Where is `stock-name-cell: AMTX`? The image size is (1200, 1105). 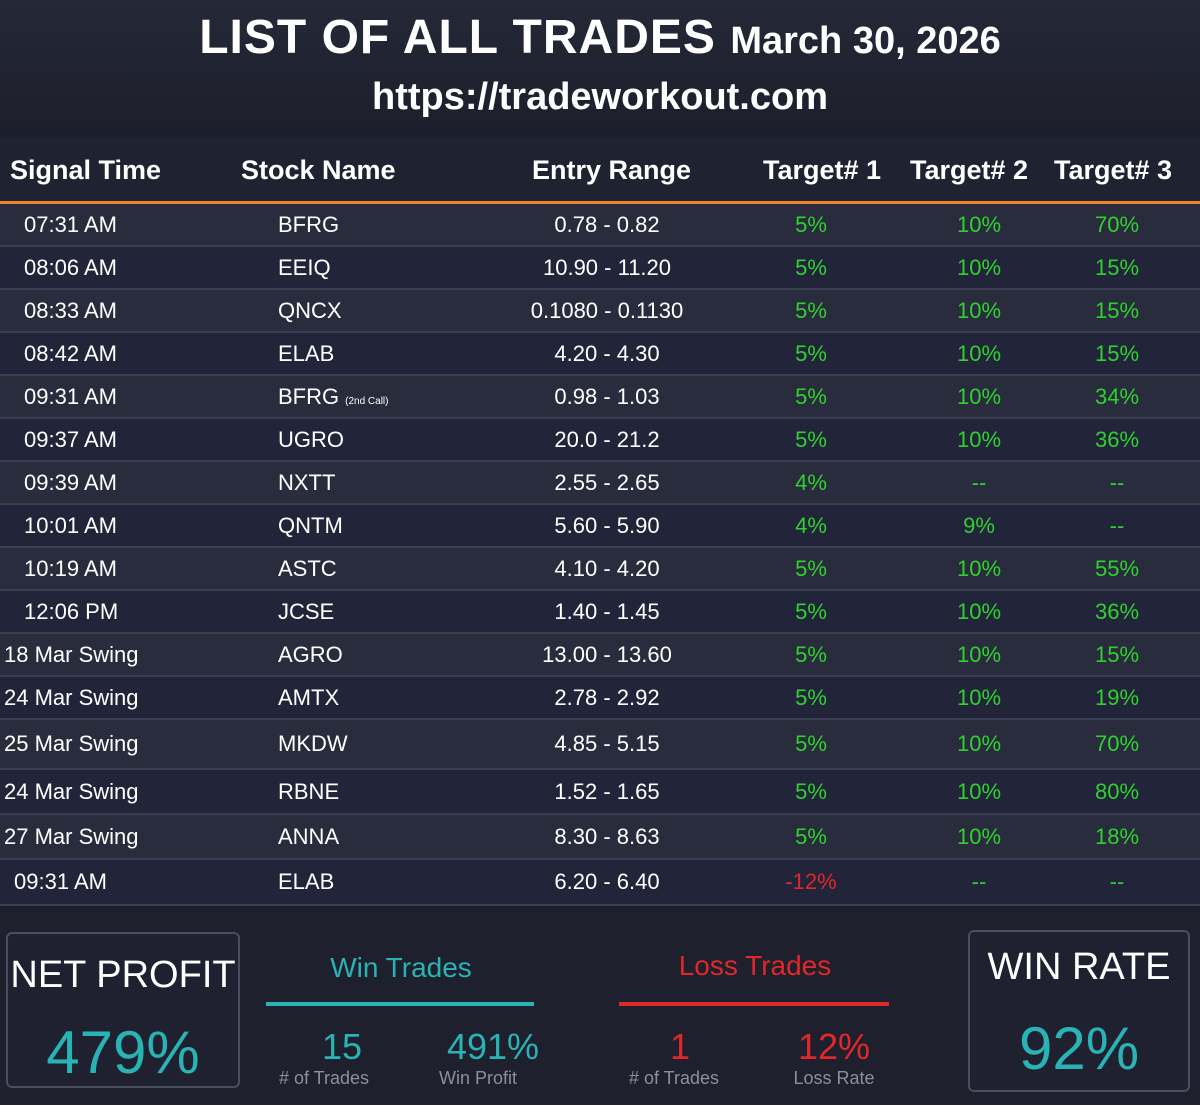 stock-name-cell: AMTX is located at coordinates (308, 698).